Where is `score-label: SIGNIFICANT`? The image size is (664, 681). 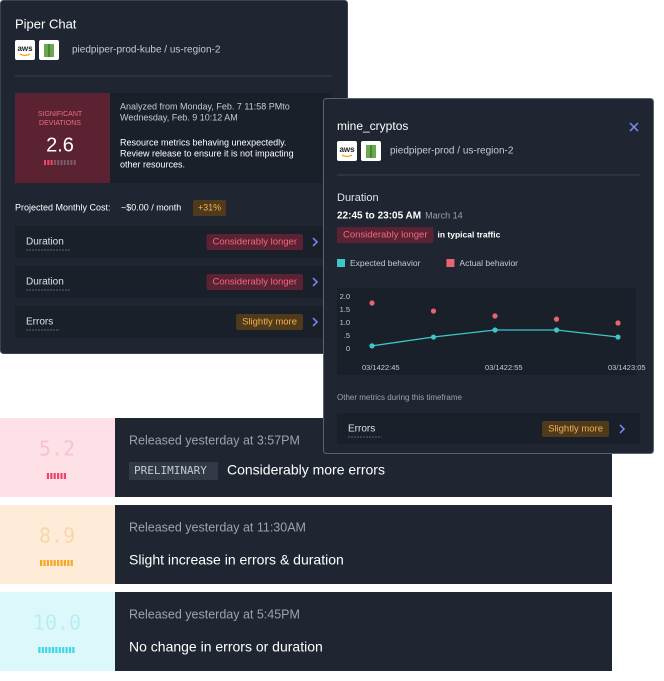 score-label: SIGNIFICANT is located at coordinates (60, 114).